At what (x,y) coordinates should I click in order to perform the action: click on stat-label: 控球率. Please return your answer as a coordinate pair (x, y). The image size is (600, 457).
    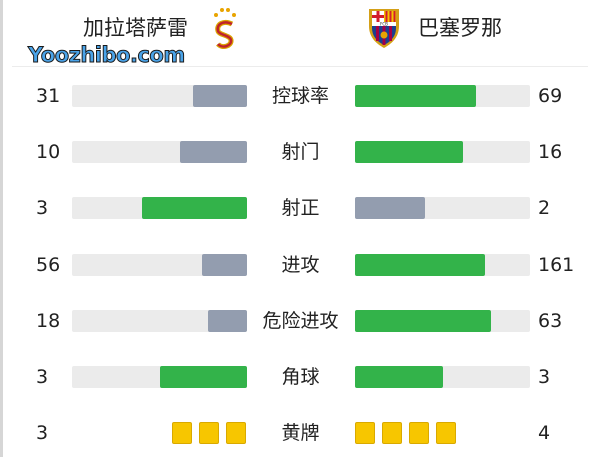
    Looking at the image, I should click on (300, 96).